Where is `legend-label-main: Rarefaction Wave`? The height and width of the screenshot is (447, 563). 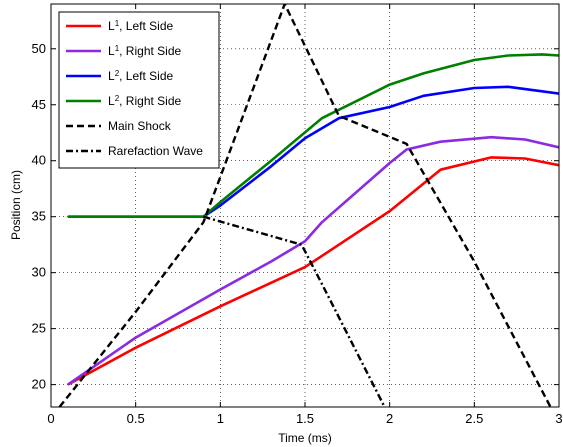
legend-label-main: Rarefaction Wave is located at coordinates (155, 151).